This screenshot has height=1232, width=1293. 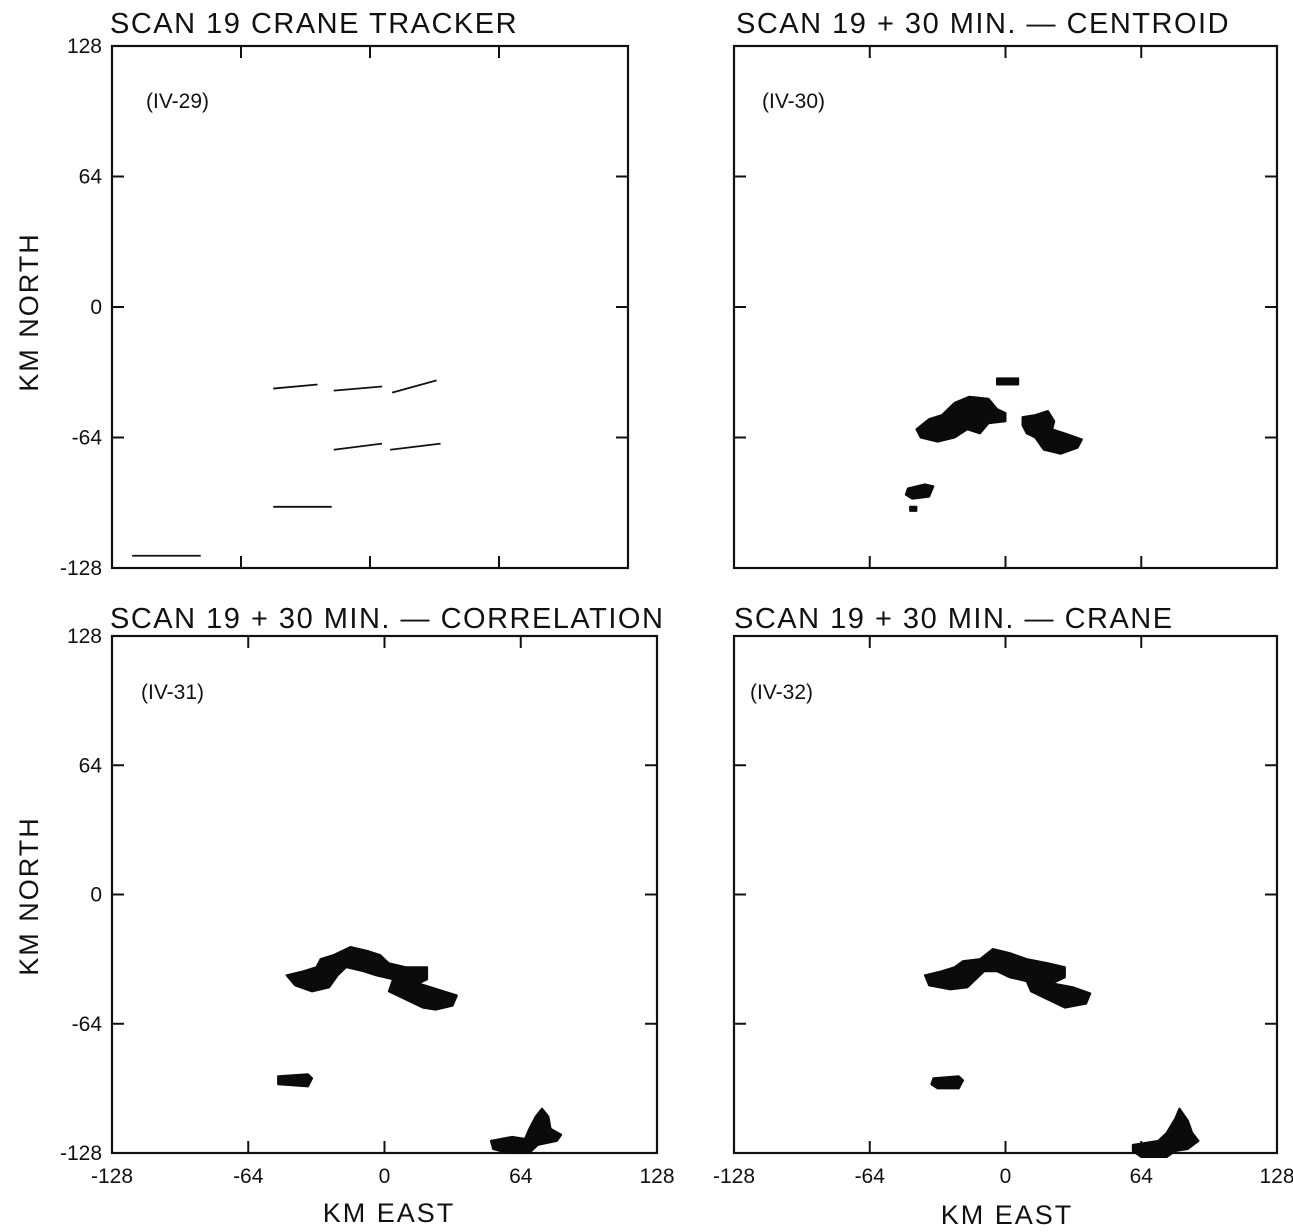 What do you see at coordinates (983, 24) in the screenshot?
I see `panel-title: SCAN 19 + 30 MIN. — CENTROID` at bounding box center [983, 24].